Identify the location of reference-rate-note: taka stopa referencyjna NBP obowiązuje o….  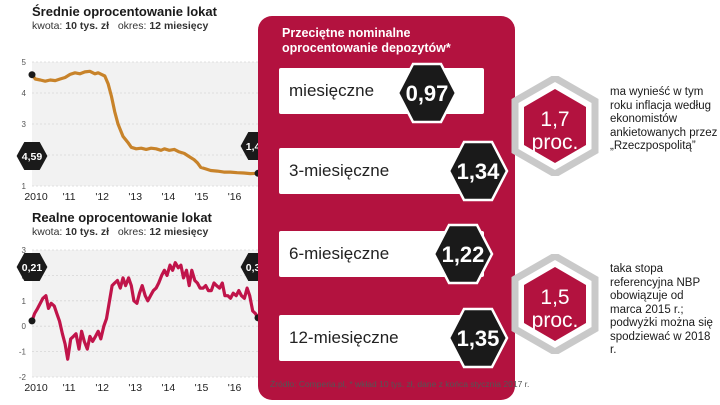
(661, 309).